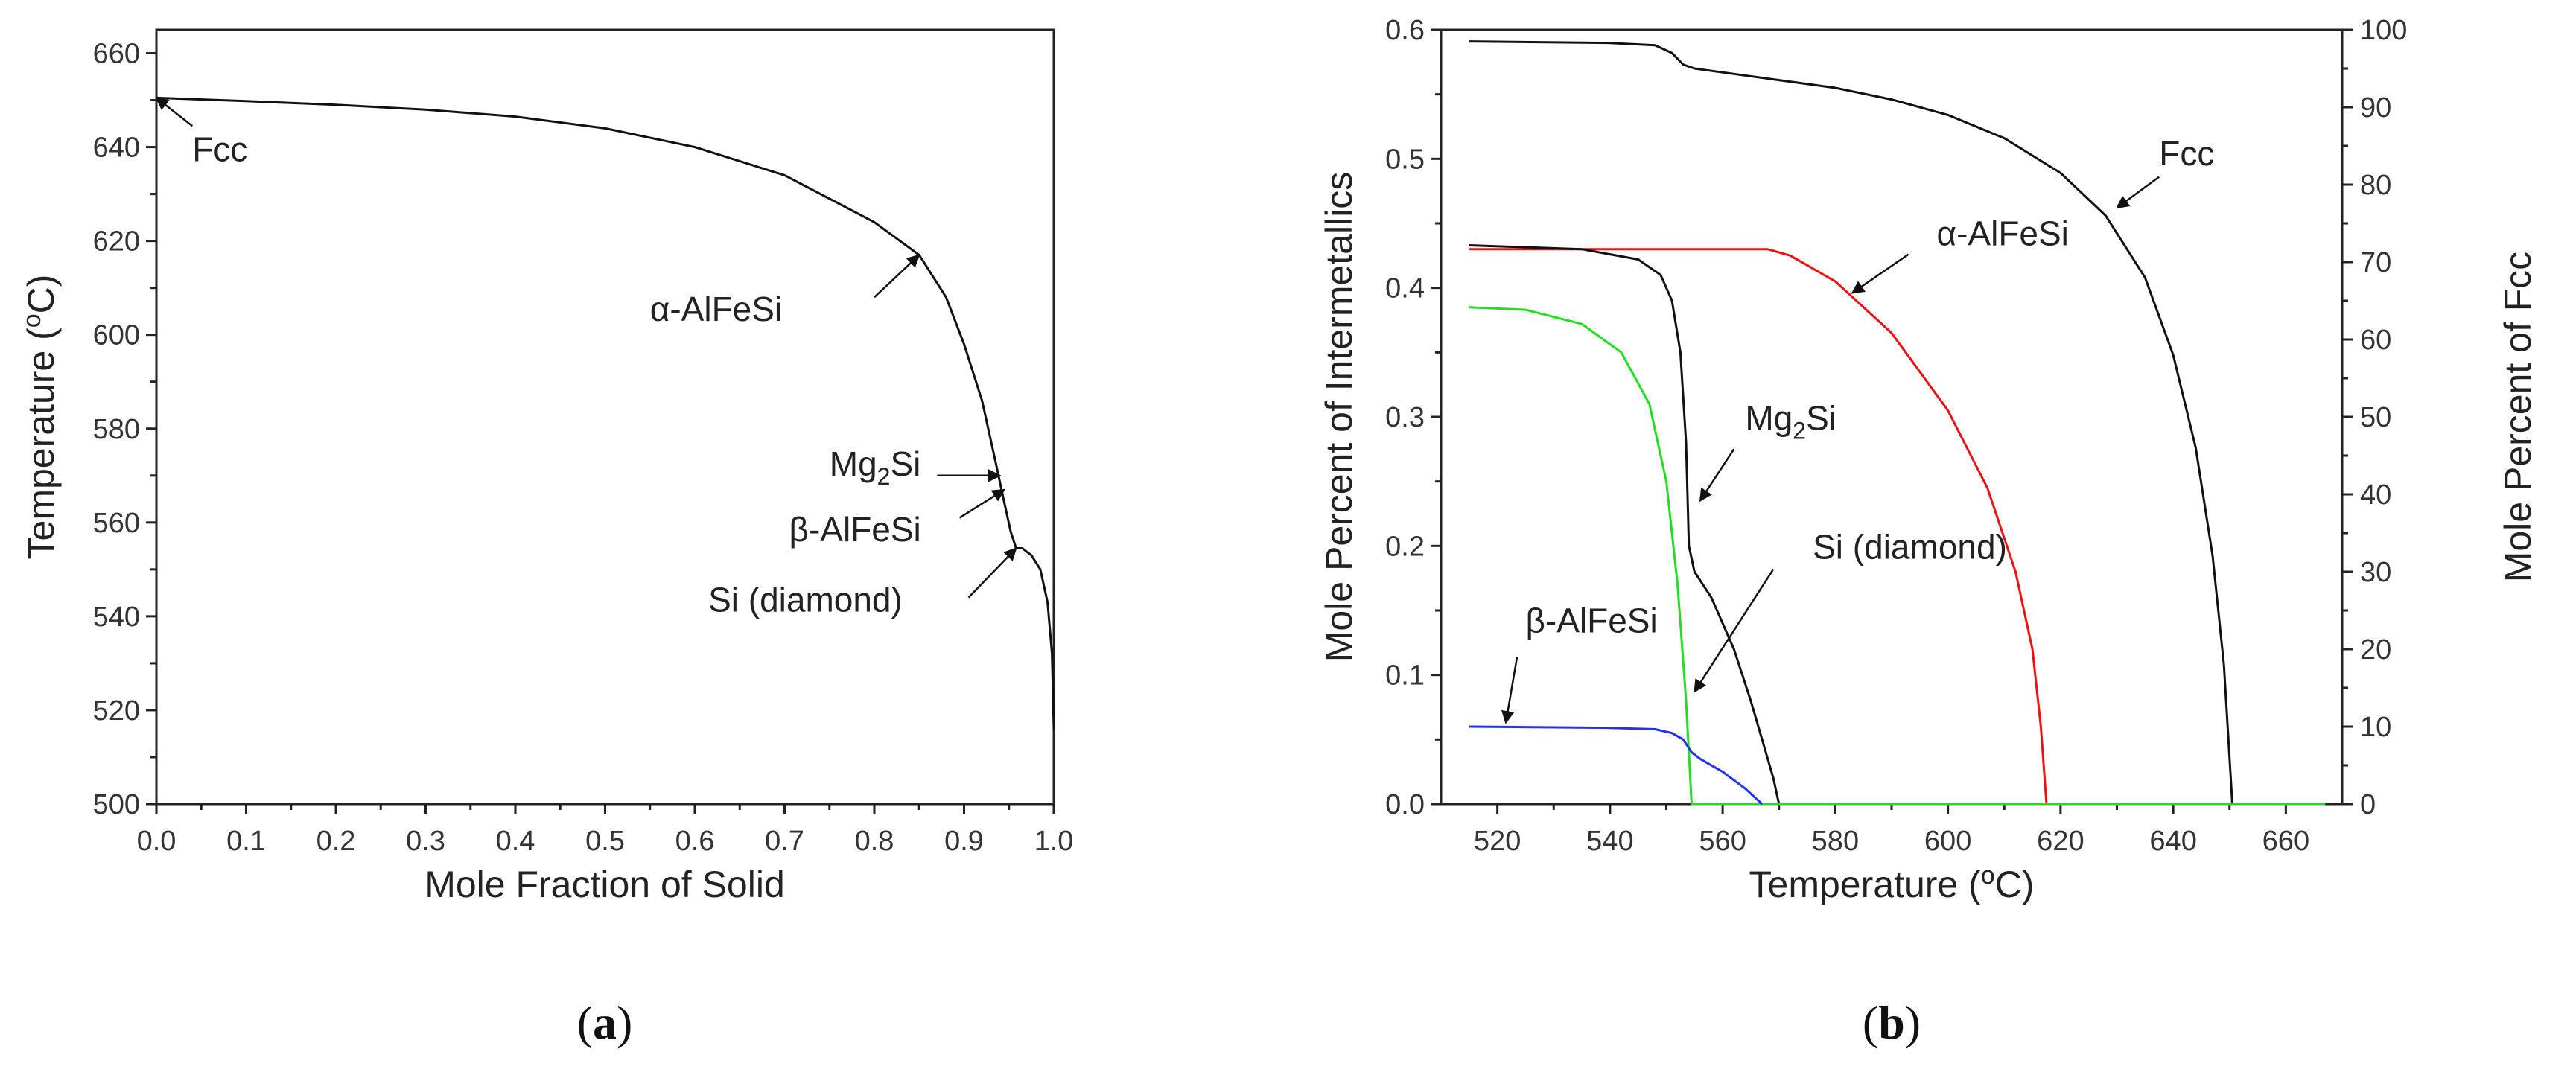 This screenshot has width=2576, height=1078. Describe the element at coordinates (2375, 262) in the screenshot. I see `b-y2-tick-label: 70` at that location.